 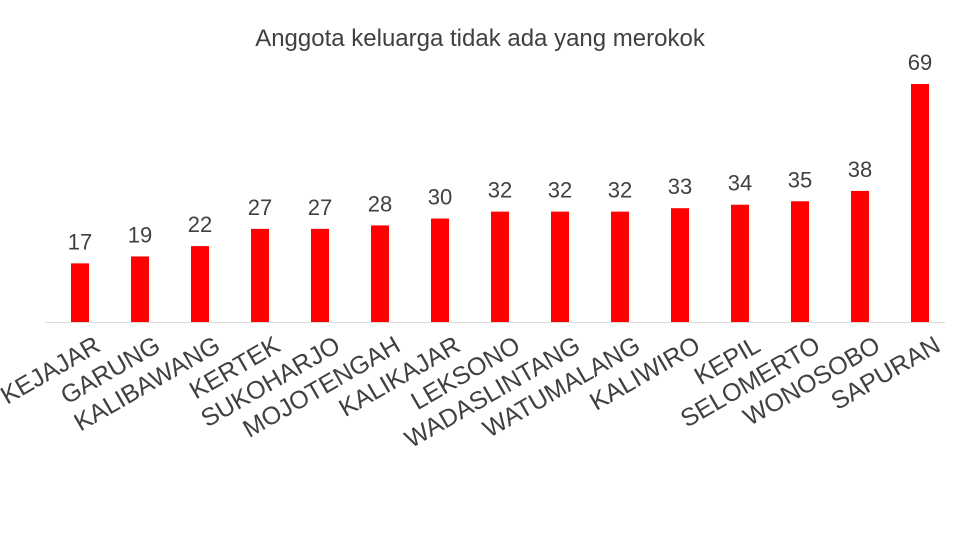 What do you see at coordinates (920, 62) in the screenshot?
I see `value-label: 69` at bounding box center [920, 62].